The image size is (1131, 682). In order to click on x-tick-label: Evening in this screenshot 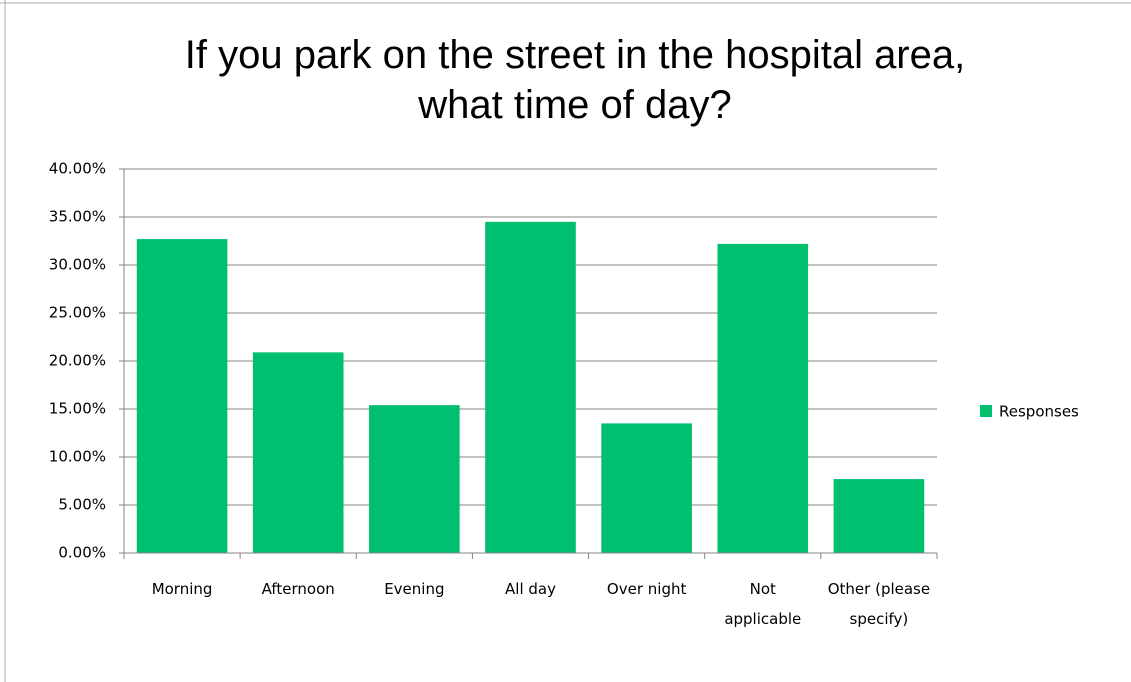, I will do `click(414, 589)`.